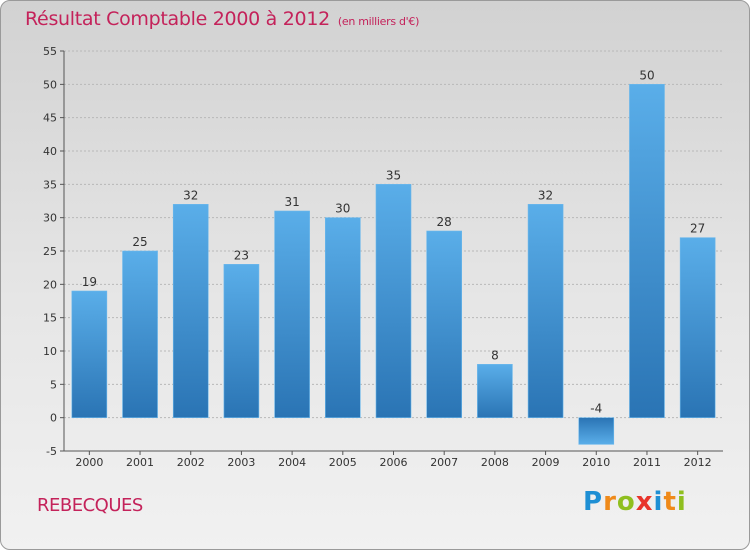 The height and width of the screenshot is (550, 750). I want to click on y-tick-label: 40, so click(50, 151).